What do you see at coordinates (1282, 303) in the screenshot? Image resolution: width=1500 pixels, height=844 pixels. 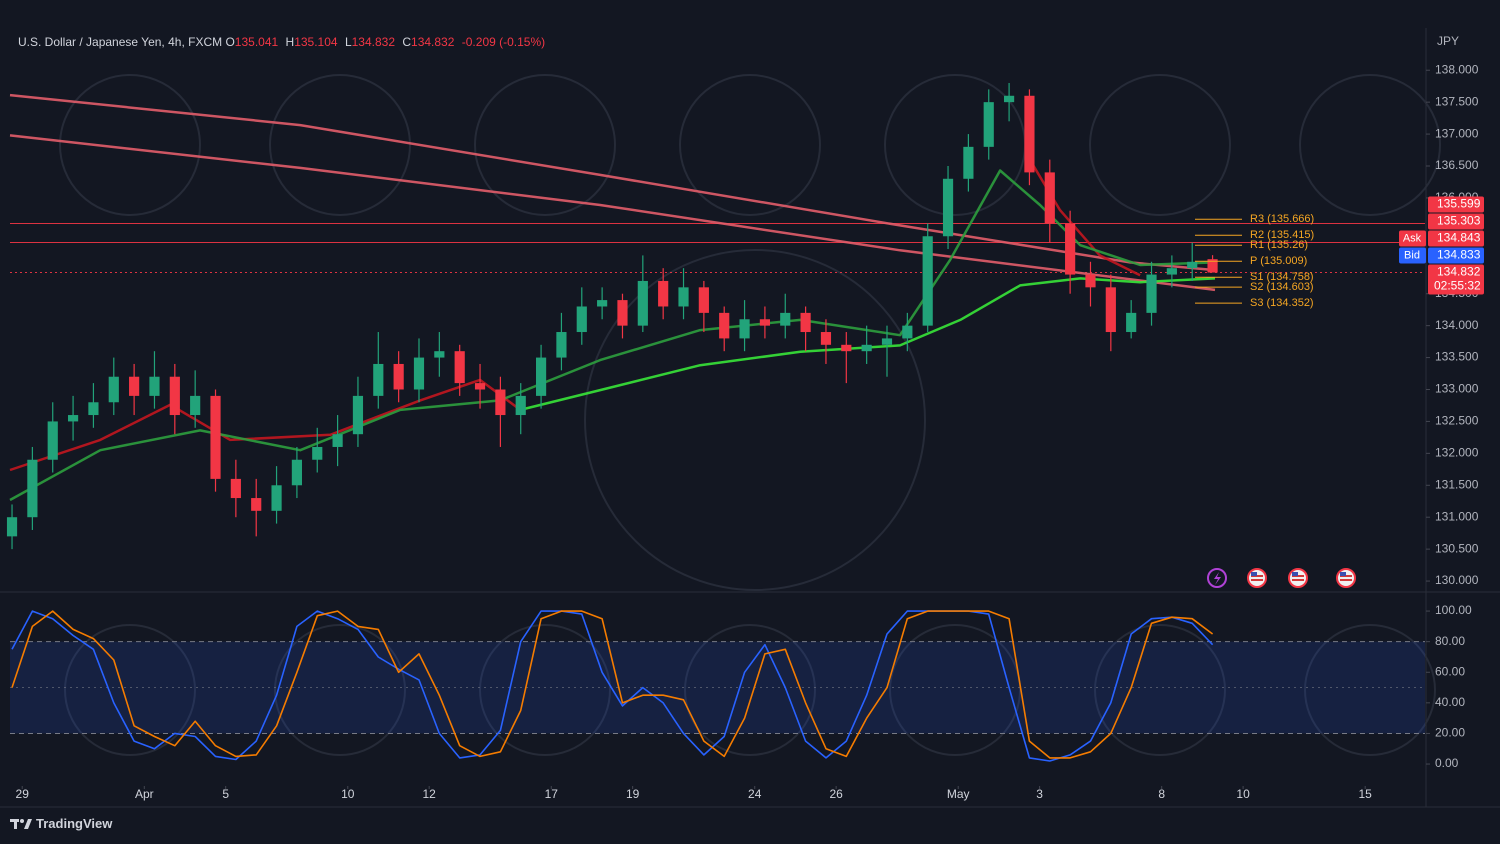 I see `pivot-label: S3 (134.352)` at bounding box center [1282, 303].